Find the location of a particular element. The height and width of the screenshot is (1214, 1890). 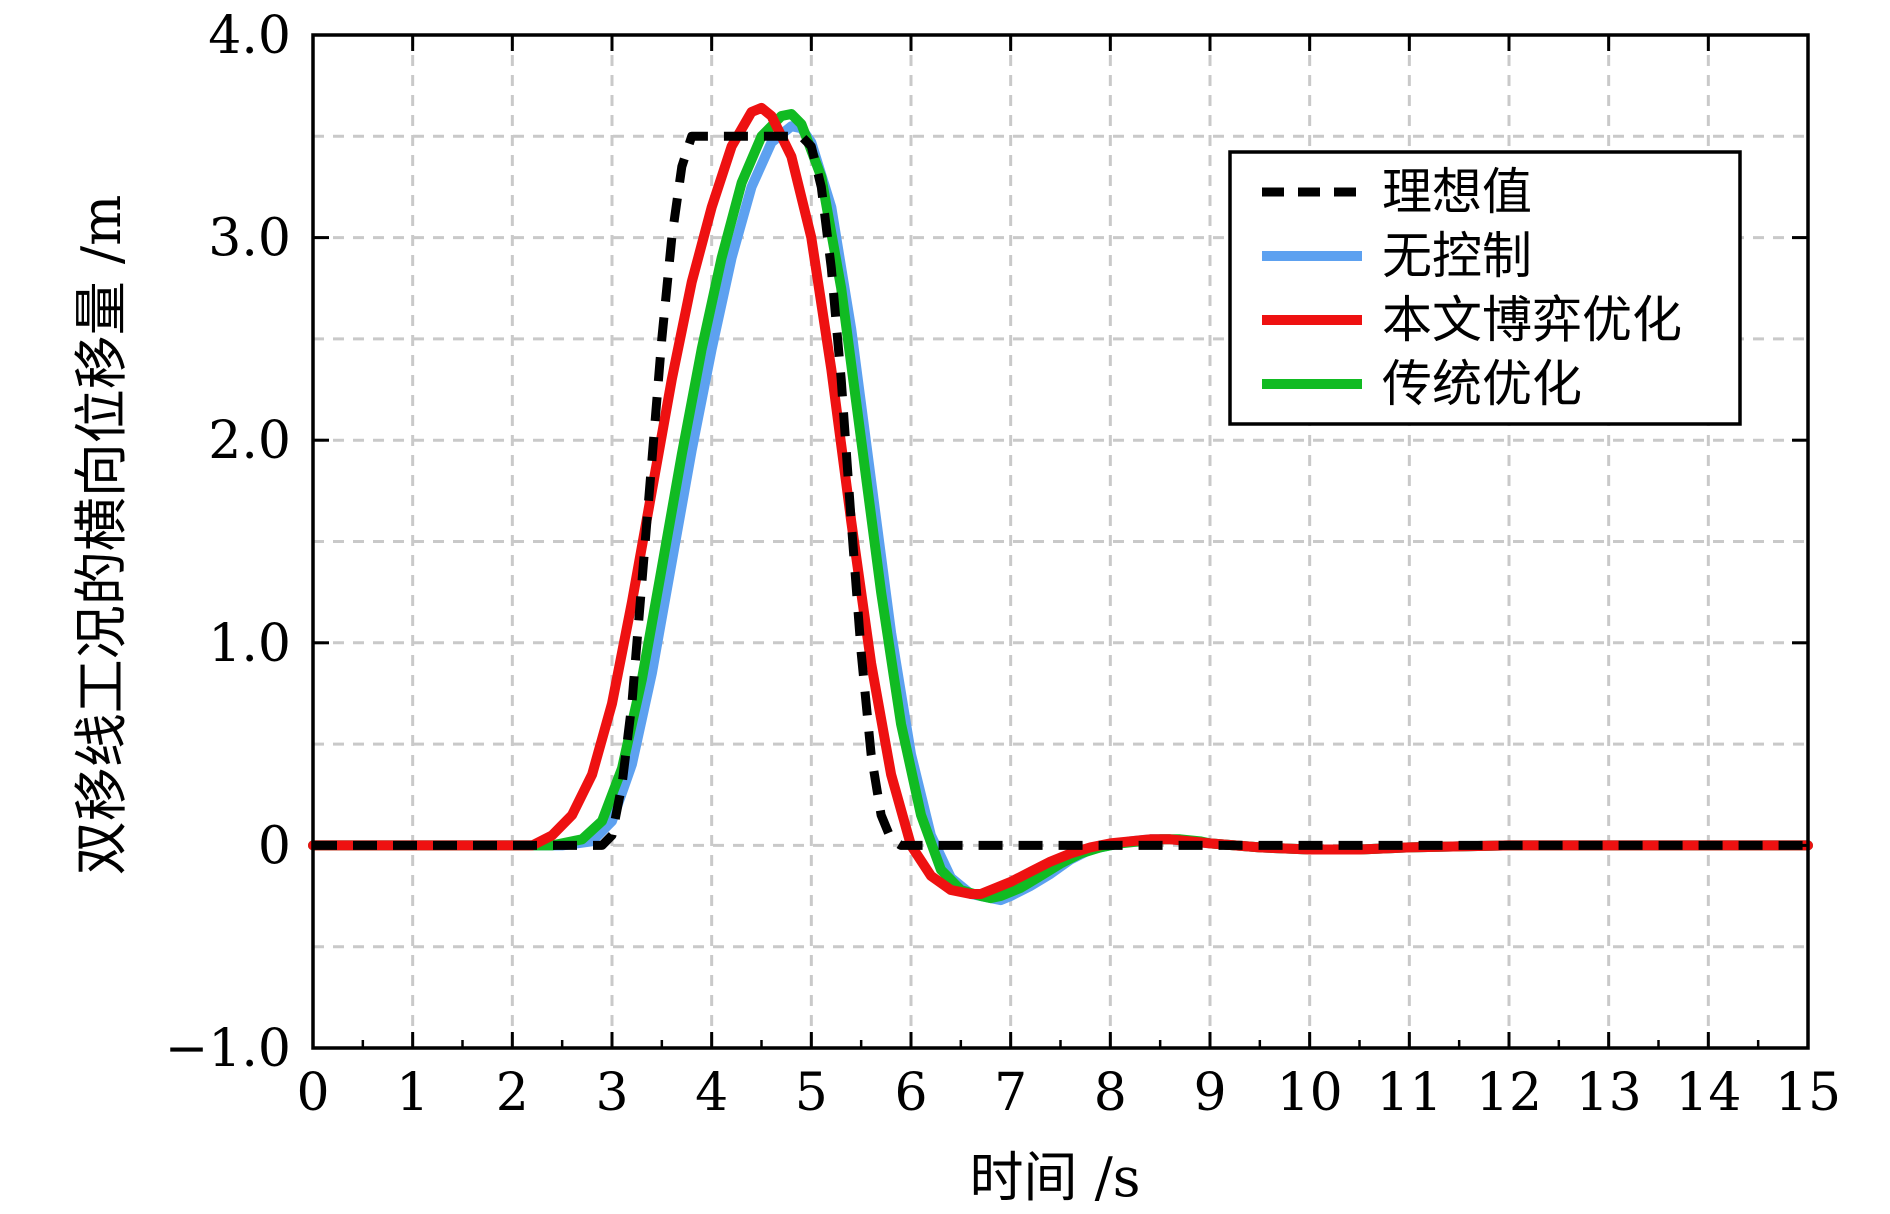

x-tick-label: 14 is located at coordinates (1708, 1093).